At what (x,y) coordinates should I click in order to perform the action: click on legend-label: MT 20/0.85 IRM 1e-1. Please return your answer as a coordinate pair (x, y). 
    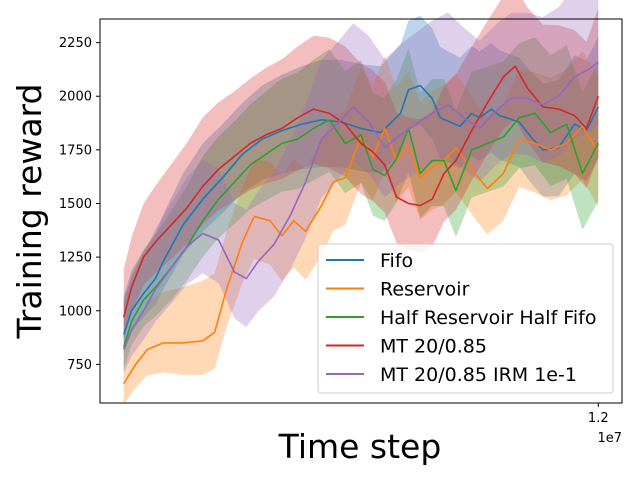
    Looking at the image, I should click on (478, 375).